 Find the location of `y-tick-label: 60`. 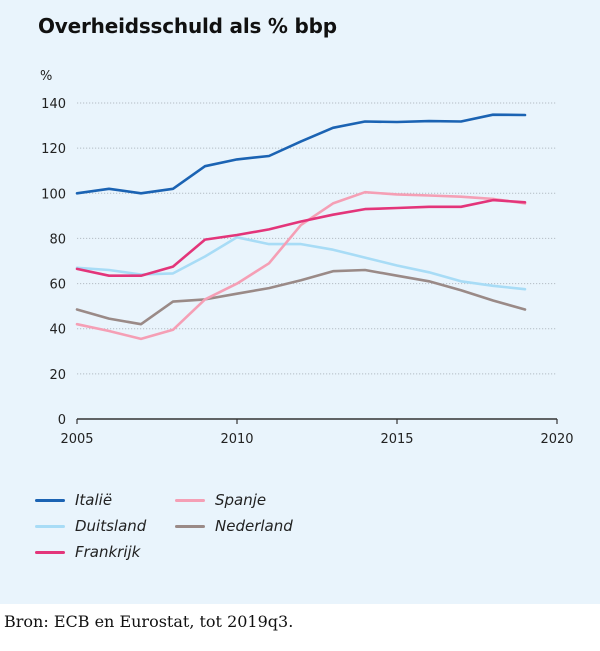

y-tick-label: 60 is located at coordinates (57, 285).